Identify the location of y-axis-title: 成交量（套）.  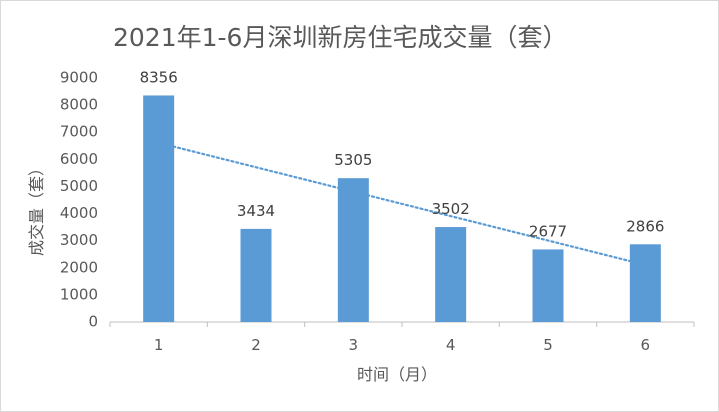
(36, 208).